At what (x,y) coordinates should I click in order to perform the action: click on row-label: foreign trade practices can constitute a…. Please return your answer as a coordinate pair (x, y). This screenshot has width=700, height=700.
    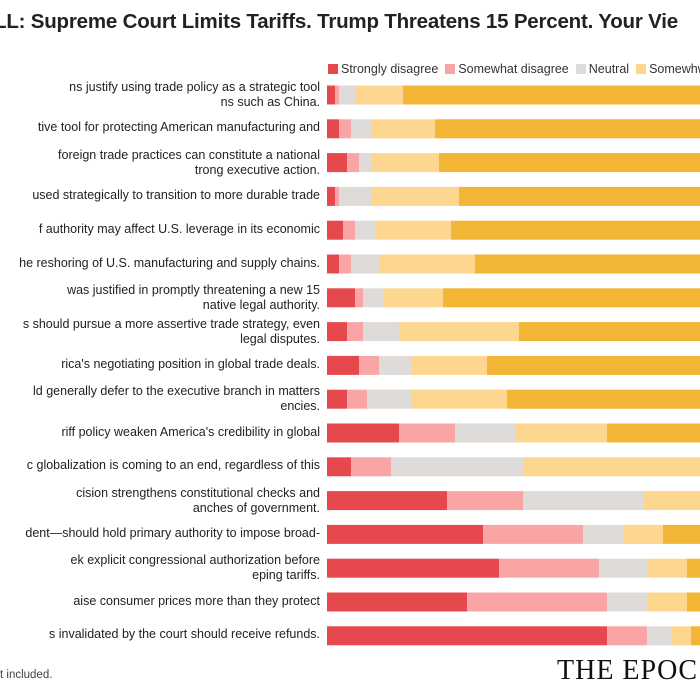
    Looking at the image, I should click on (160, 163).